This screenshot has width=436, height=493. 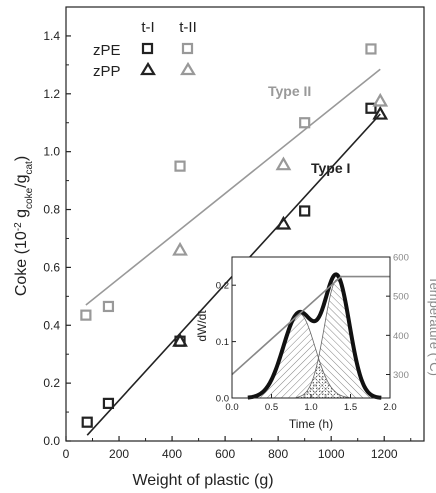 I want to click on fit-label-type-ii: Type II, so click(x=289, y=91).